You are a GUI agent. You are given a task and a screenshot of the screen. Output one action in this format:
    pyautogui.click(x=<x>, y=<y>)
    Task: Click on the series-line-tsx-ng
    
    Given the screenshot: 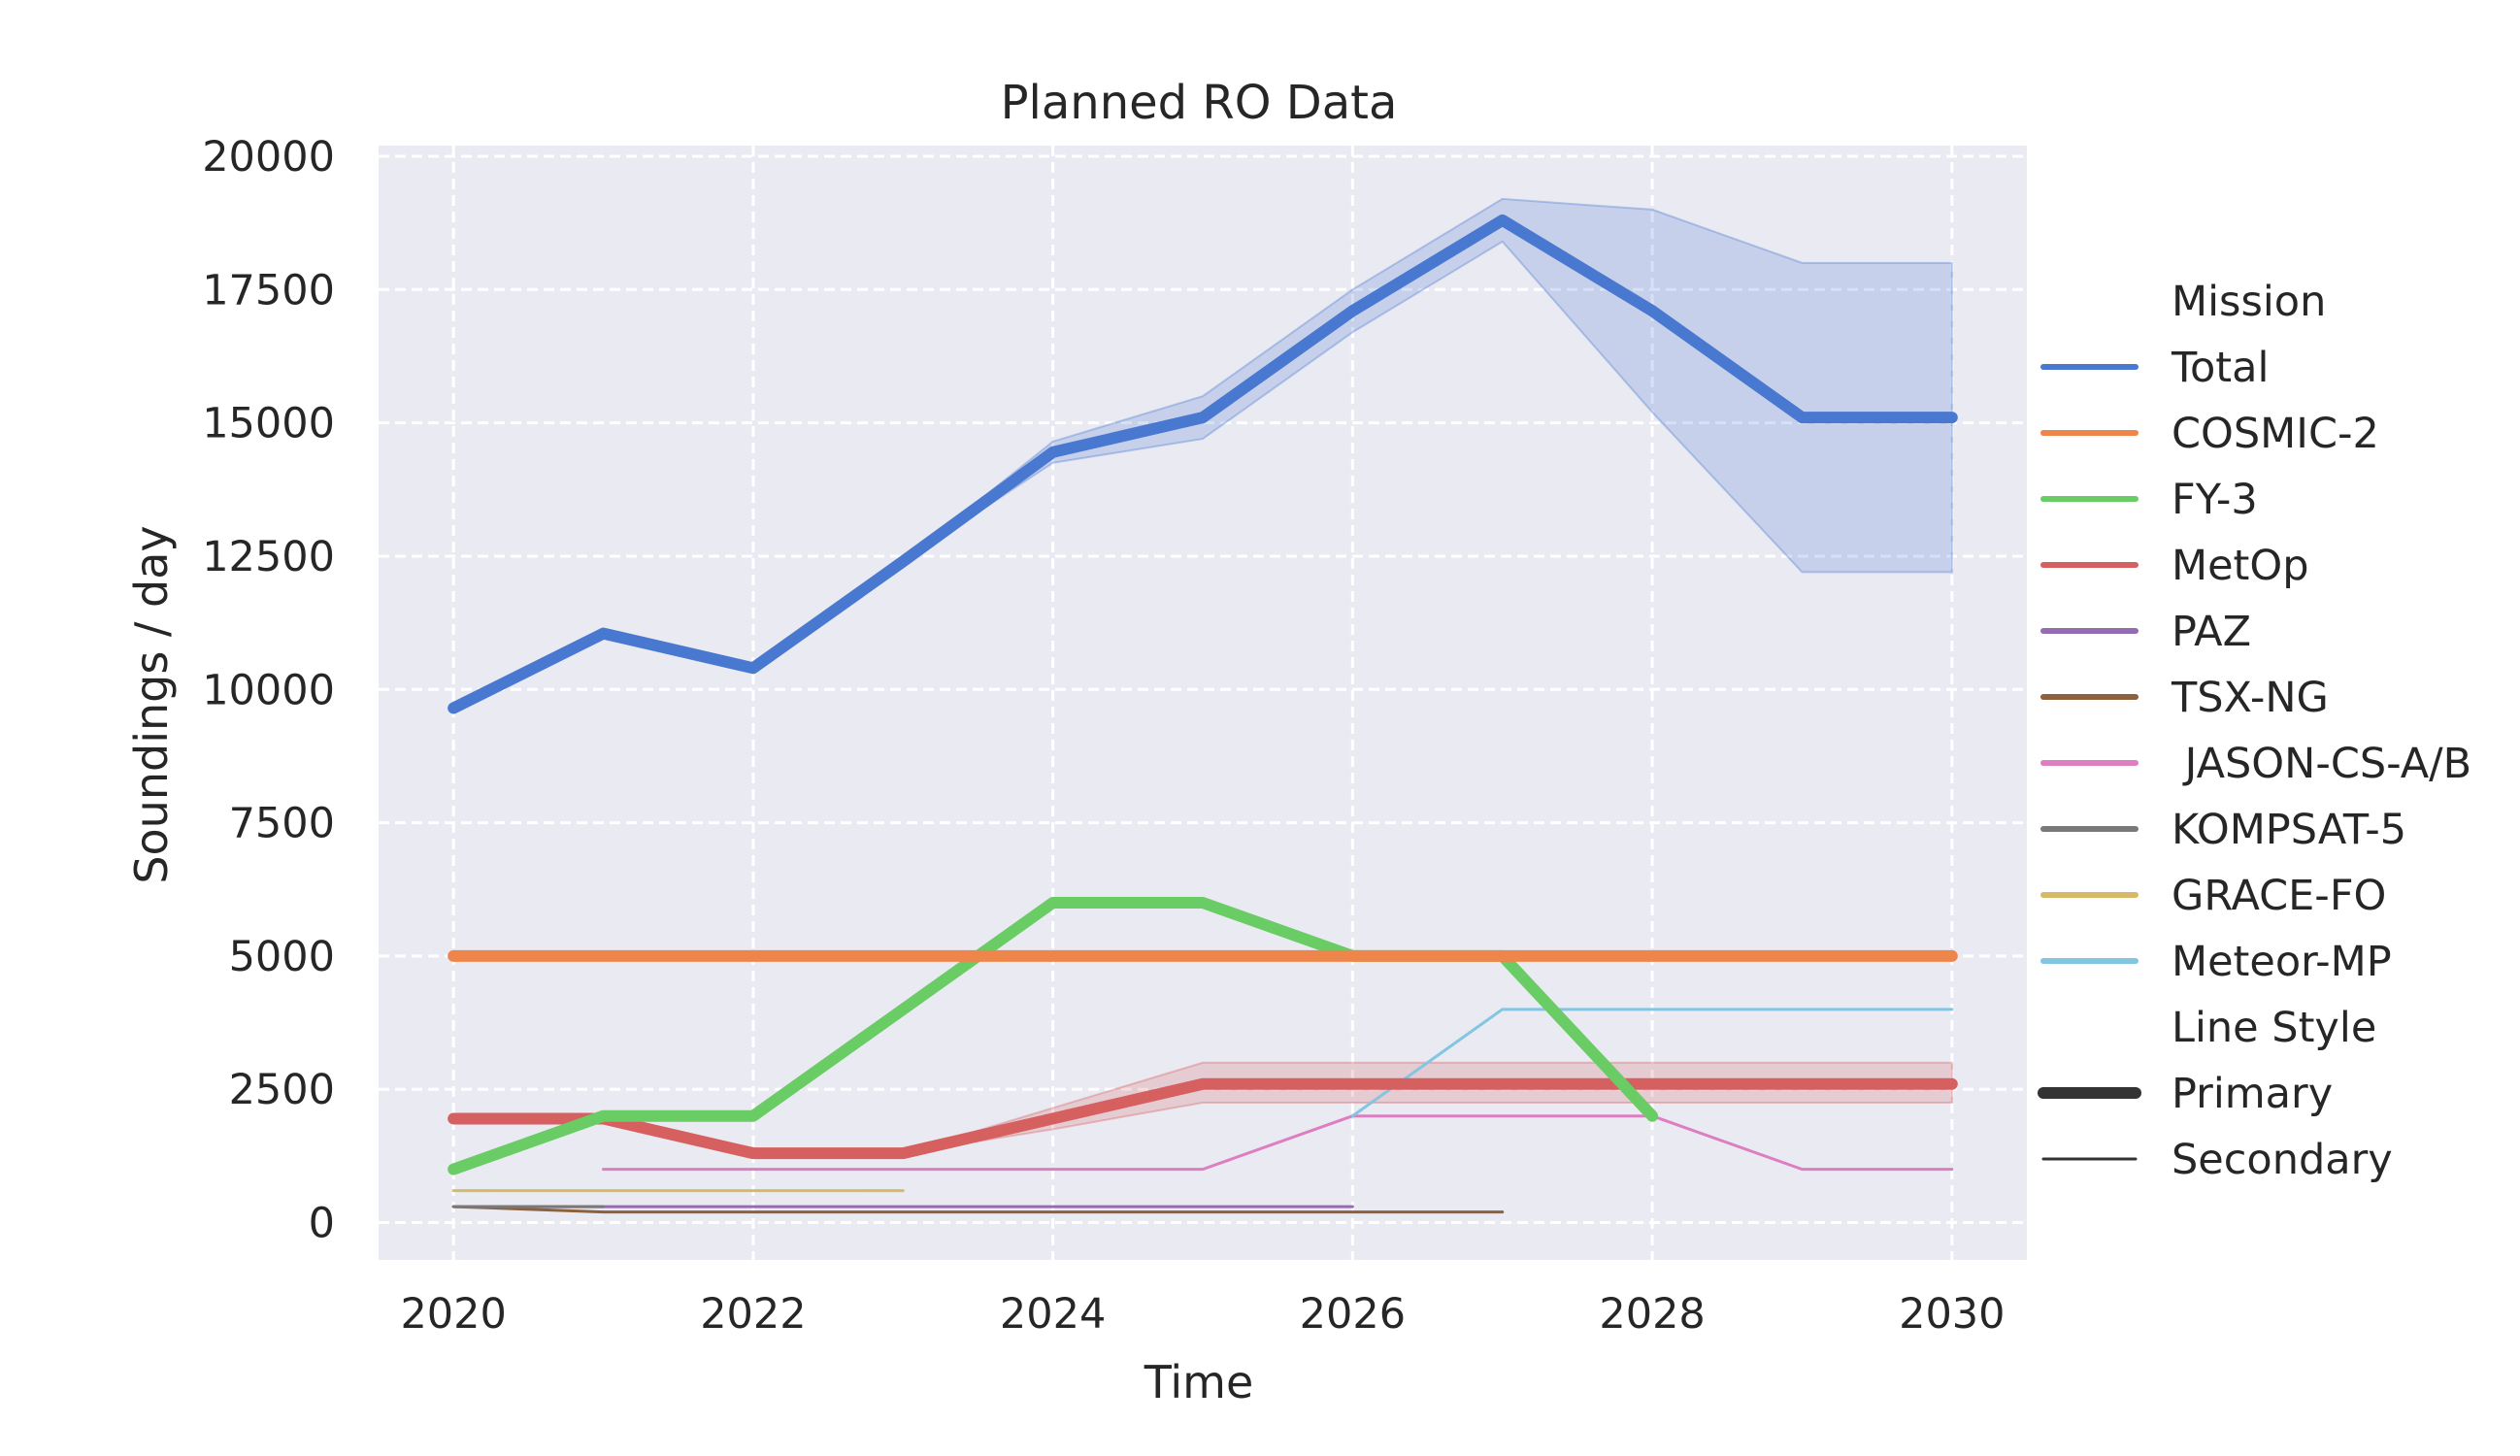 What is the action you would take?
    pyautogui.click(x=978, y=1209)
    